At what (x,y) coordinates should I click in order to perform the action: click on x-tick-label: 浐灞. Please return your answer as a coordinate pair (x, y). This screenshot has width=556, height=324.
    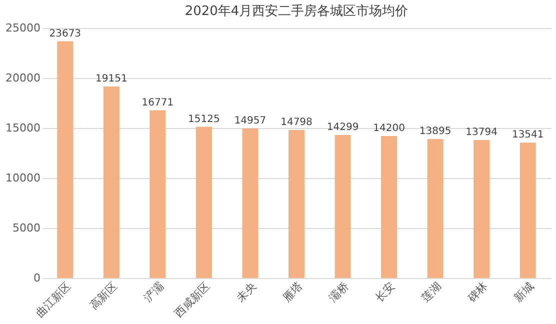
    Looking at the image, I should click on (153, 292).